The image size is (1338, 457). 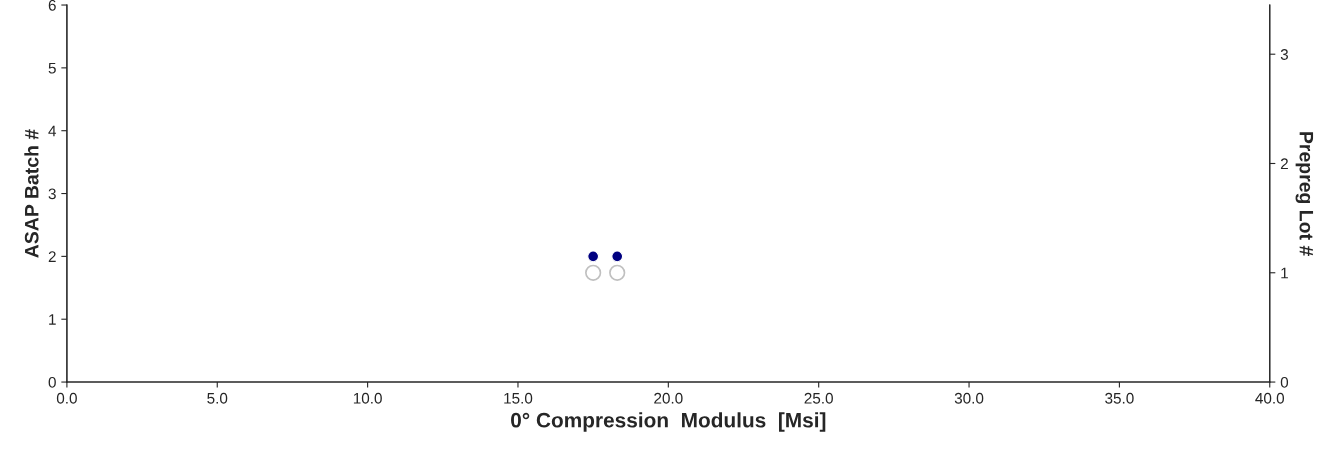 What do you see at coordinates (52, 382) in the screenshot?
I see `y-tick-label: 0` at bounding box center [52, 382].